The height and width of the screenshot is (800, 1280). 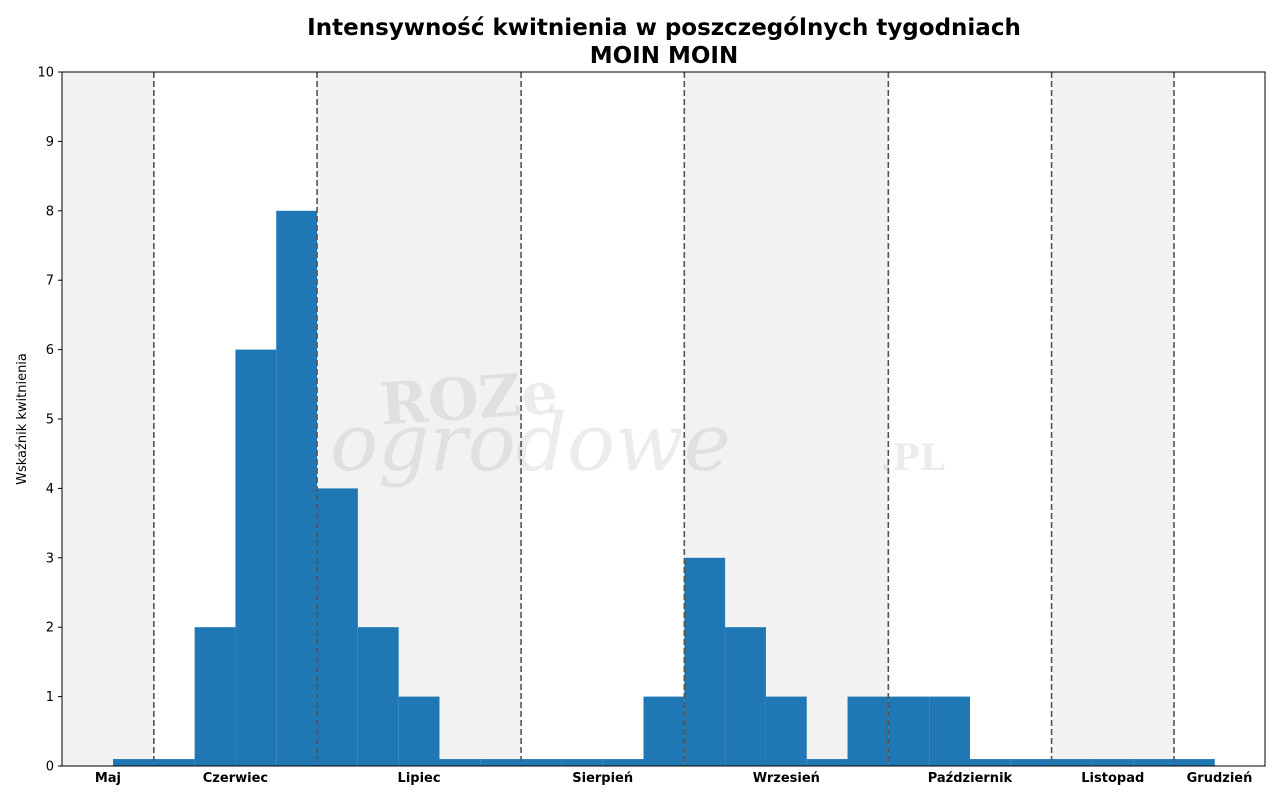 What do you see at coordinates (50, 697) in the screenshot?
I see `y-tick-label: 1` at bounding box center [50, 697].